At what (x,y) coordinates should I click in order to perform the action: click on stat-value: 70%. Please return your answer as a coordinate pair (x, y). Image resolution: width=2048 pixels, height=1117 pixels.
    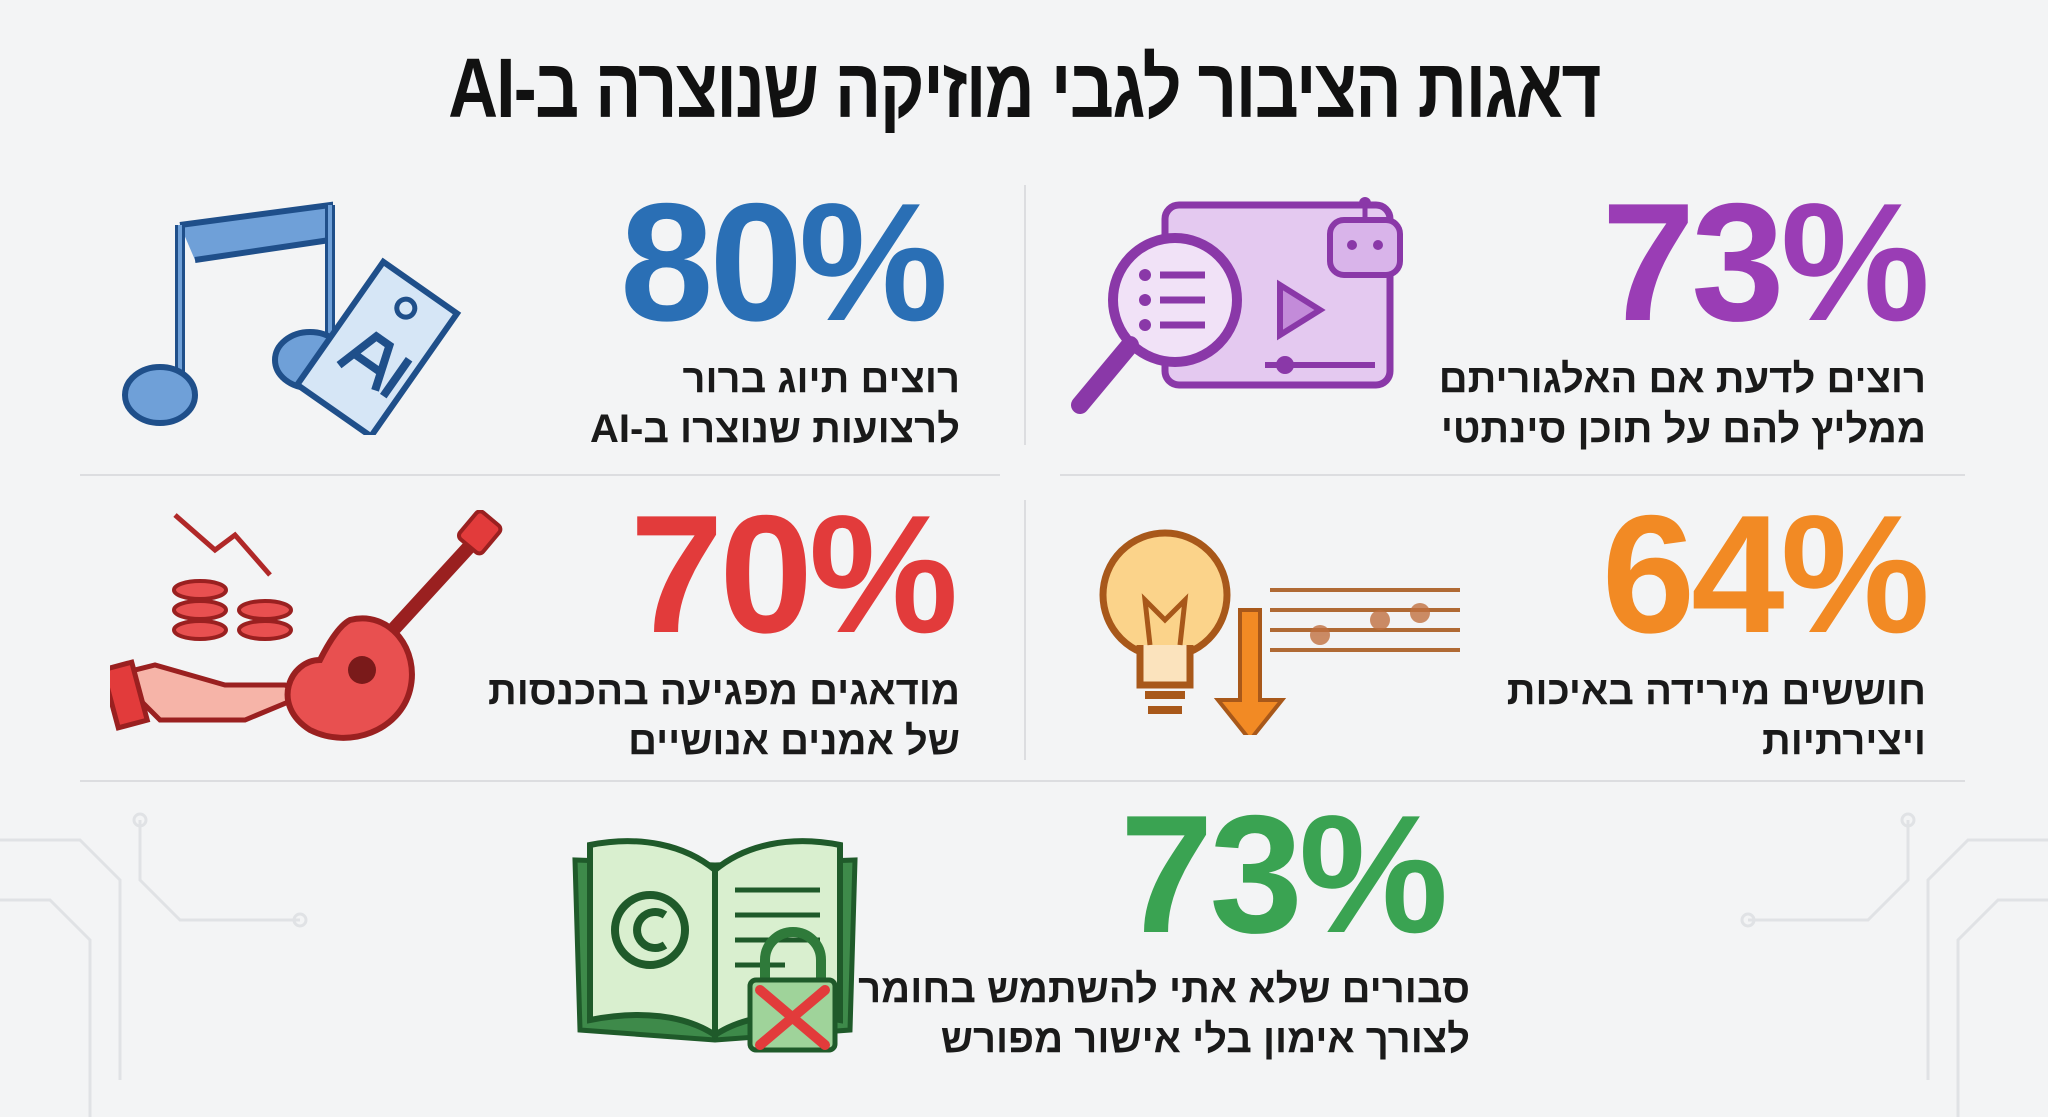
    Looking at the image, I should click on (794, 574).